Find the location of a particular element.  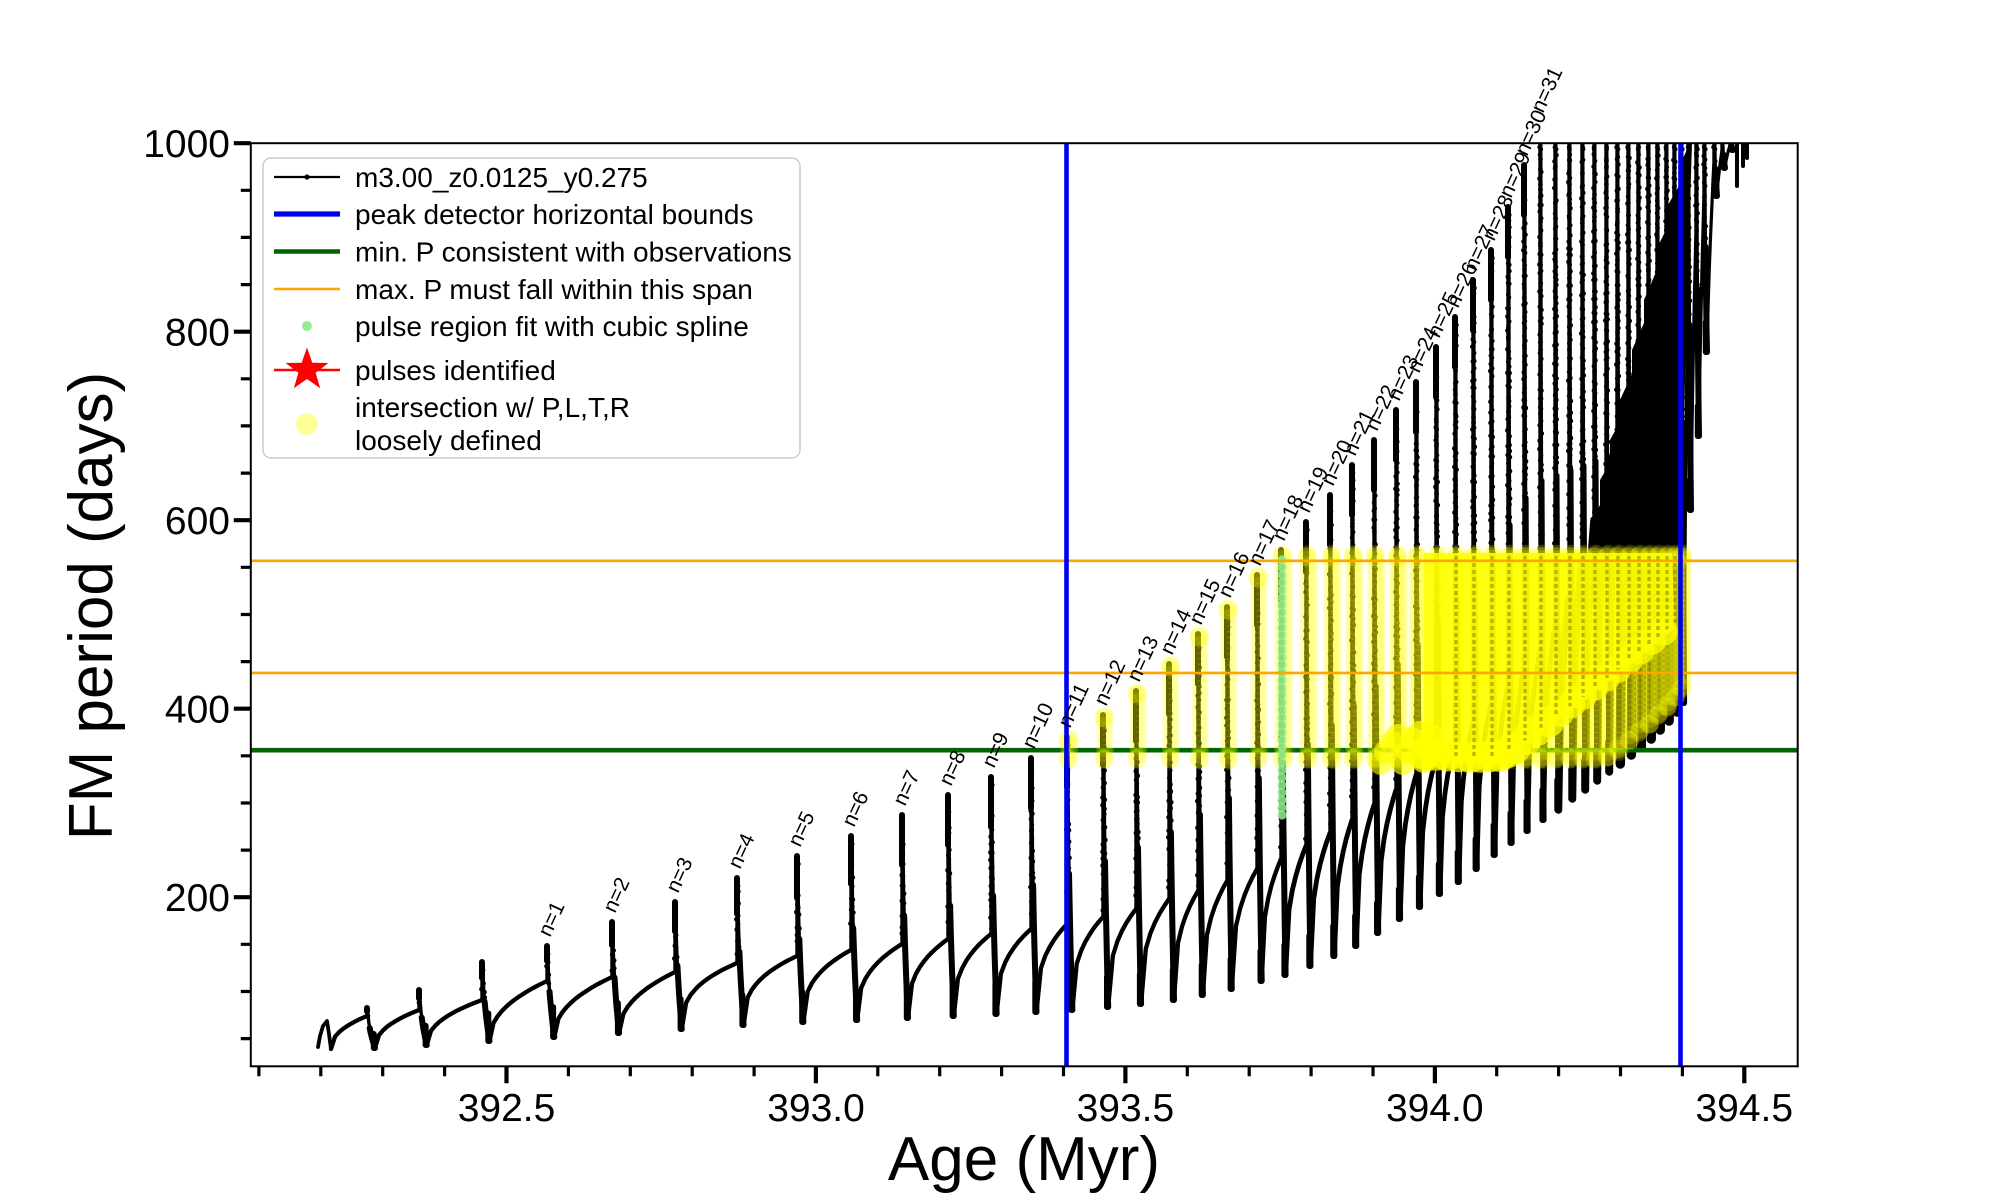

svg-text:min. P consistent with observa: min. P consistent with observations is located at coordinates (573, 252).